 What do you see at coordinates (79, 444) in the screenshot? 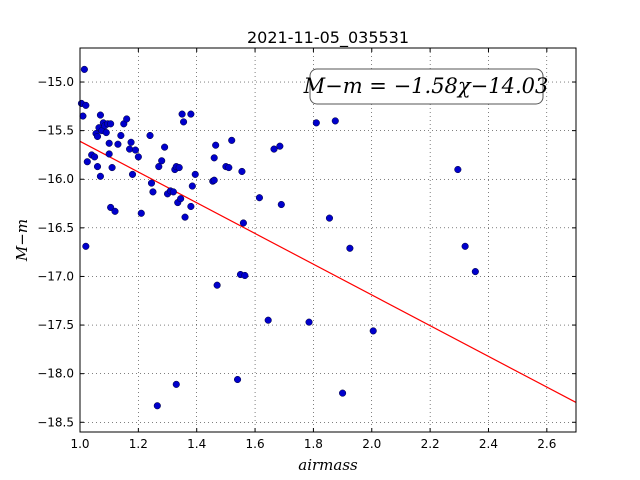
I see `x-tick-label: 1.0` at bounding box center [79, 444].